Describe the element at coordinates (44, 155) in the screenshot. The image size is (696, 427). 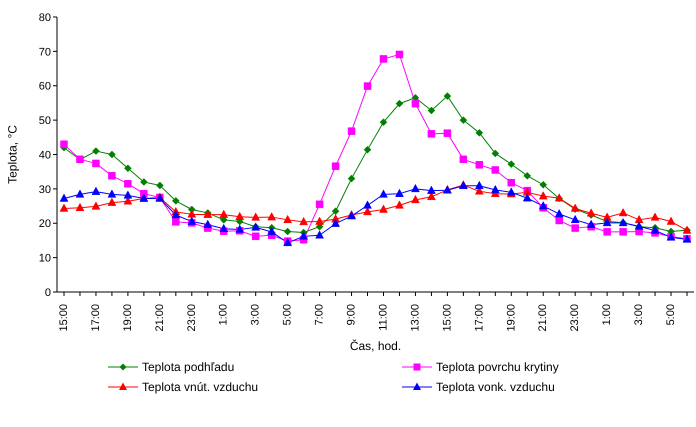
I see `y-tick-label: 40` at that location.